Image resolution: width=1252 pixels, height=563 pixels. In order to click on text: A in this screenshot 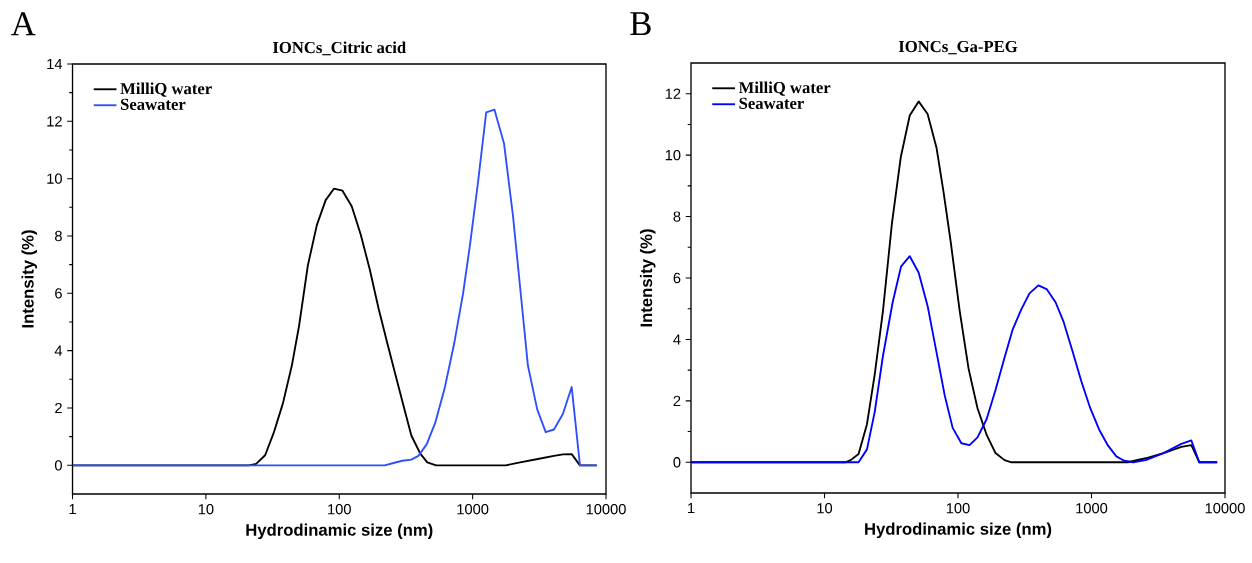, I will do `click(23, 24)`.